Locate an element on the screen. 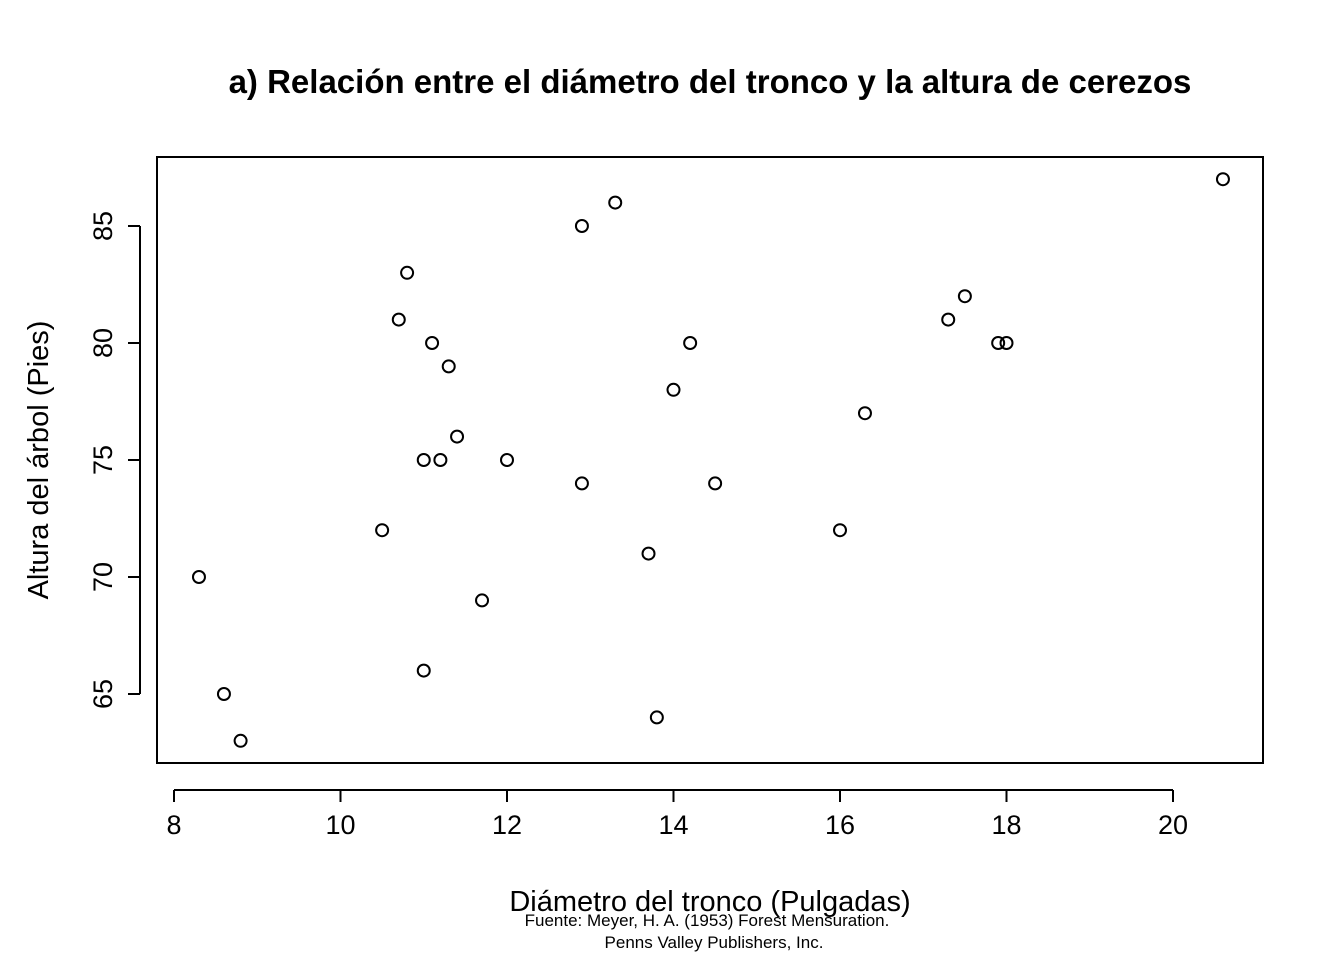 The height and width of the screenshot is (960, 1344). y-tick-label: 85 is located at coordinates (103, 226).